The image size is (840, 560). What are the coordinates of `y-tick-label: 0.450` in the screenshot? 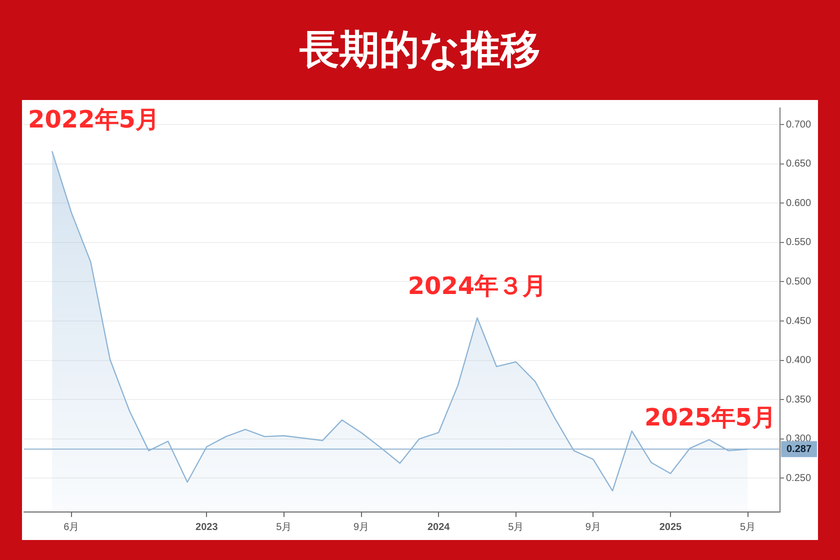 It's located at (799, 321).